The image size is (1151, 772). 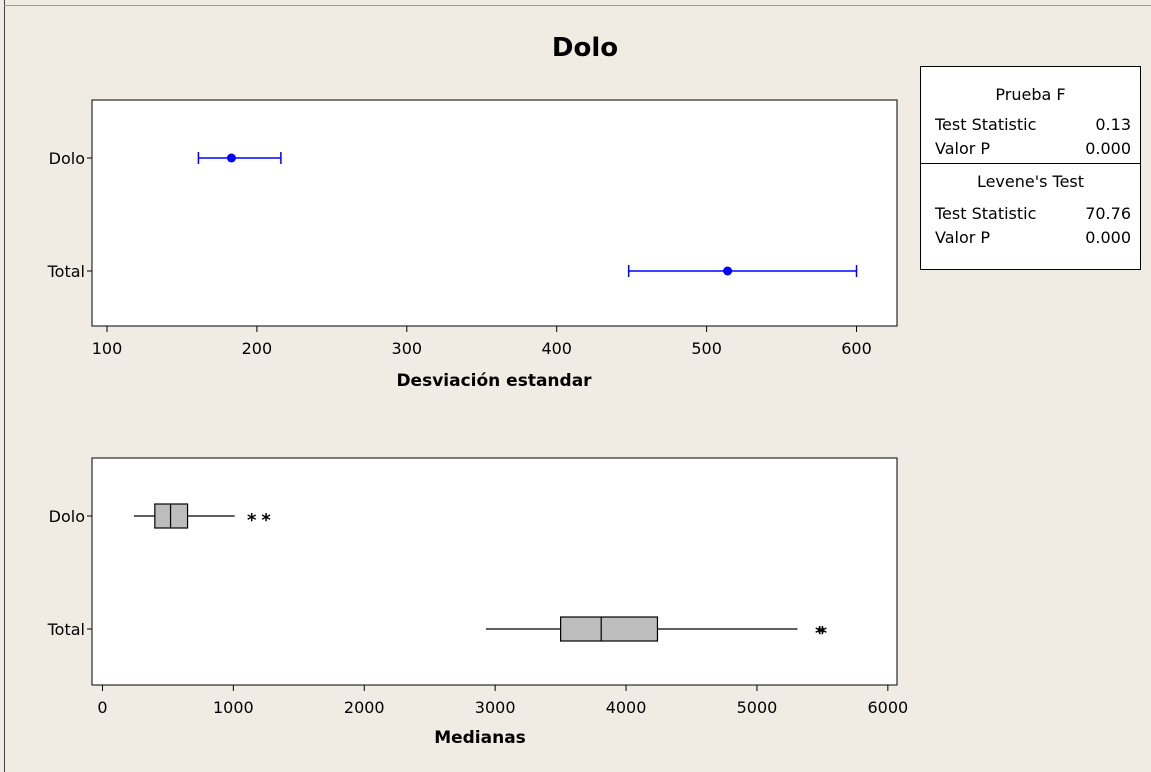 I want to click on boxplot-x-axis: 0 1000 2000 3000 4000 5000 6000, so click(x=502, y=701).